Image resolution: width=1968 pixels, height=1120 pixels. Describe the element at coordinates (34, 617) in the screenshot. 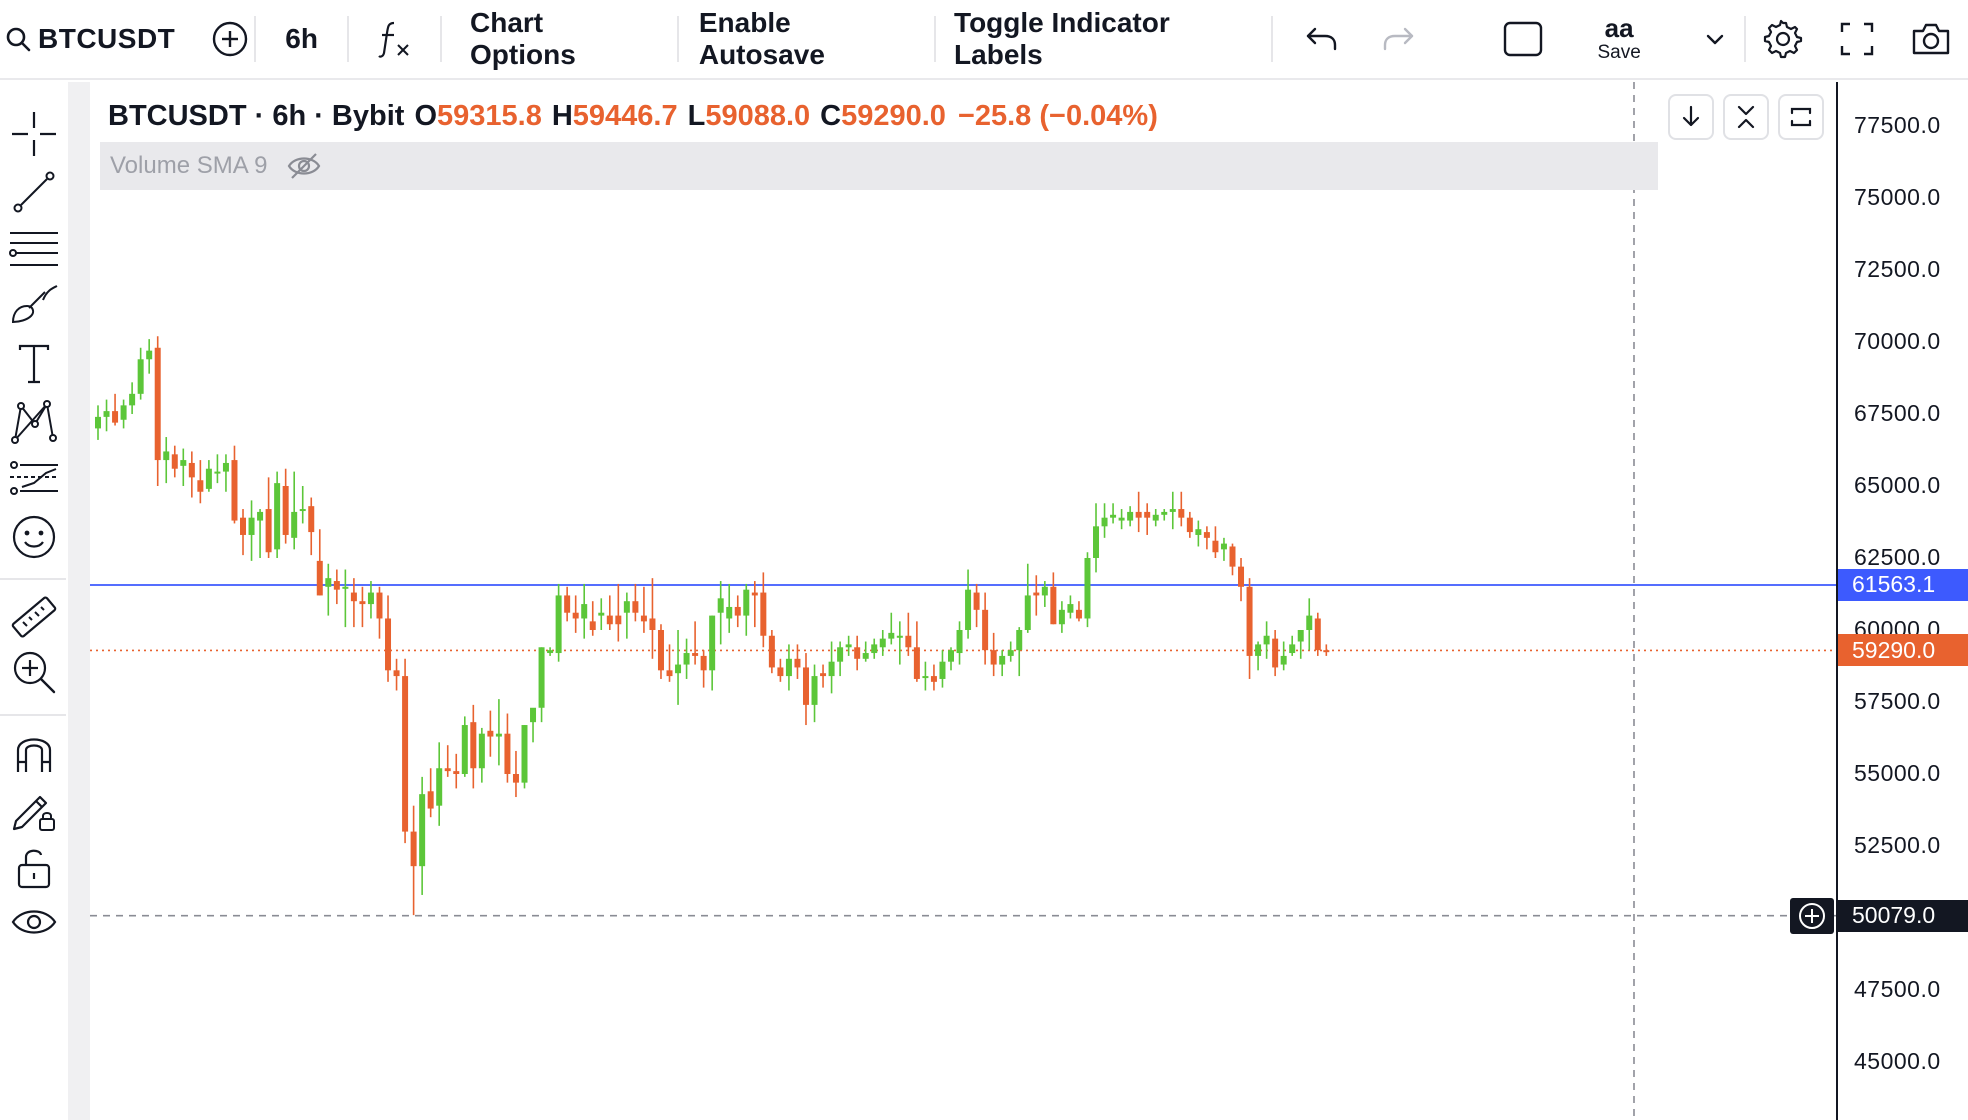

I see `ruler-tool` at that location.